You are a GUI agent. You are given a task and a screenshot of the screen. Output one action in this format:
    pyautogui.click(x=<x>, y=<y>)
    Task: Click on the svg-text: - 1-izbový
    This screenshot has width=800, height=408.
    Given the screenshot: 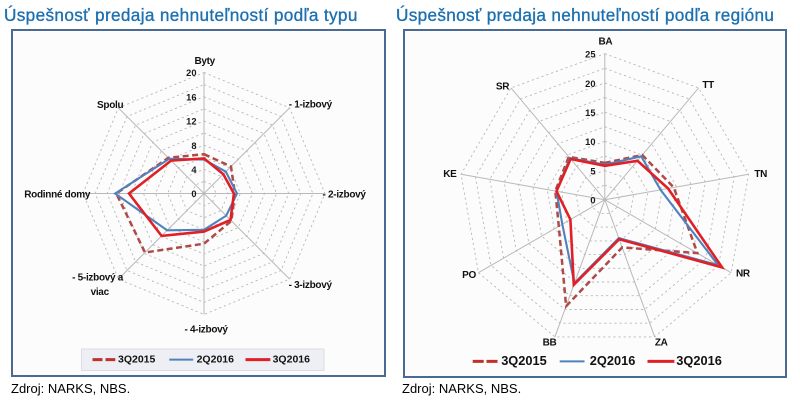 What is the action you would take?
    pyautogui.click(x=311, y=105)
    